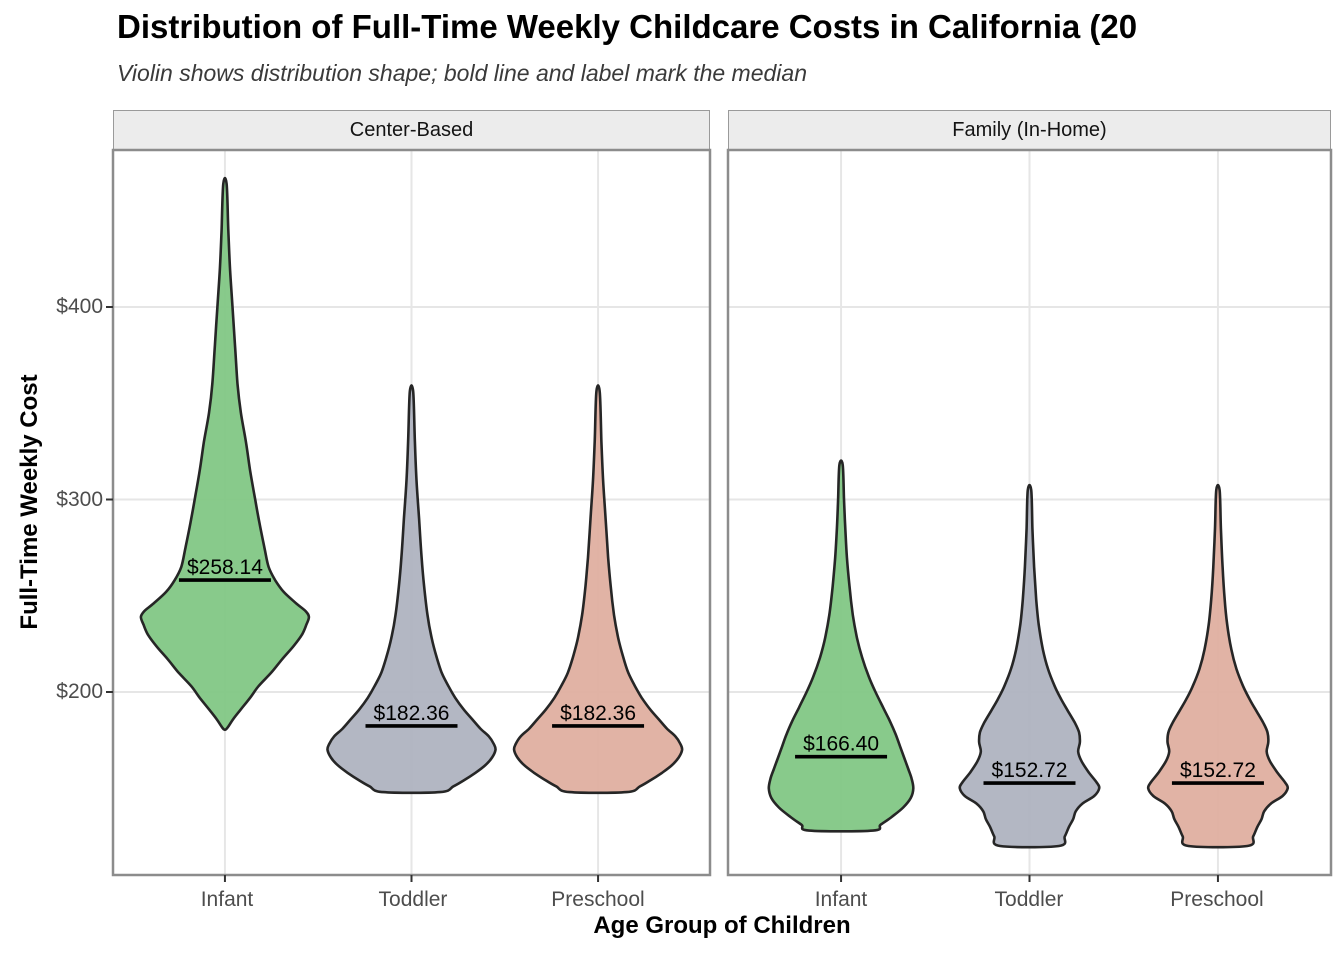 The height and width of the screenshot is (960, 1344). What do you see at coordinates (79, 691) in the screenshot?
I see `y-tick-label-200: $200` at bounding box center [79, 691].